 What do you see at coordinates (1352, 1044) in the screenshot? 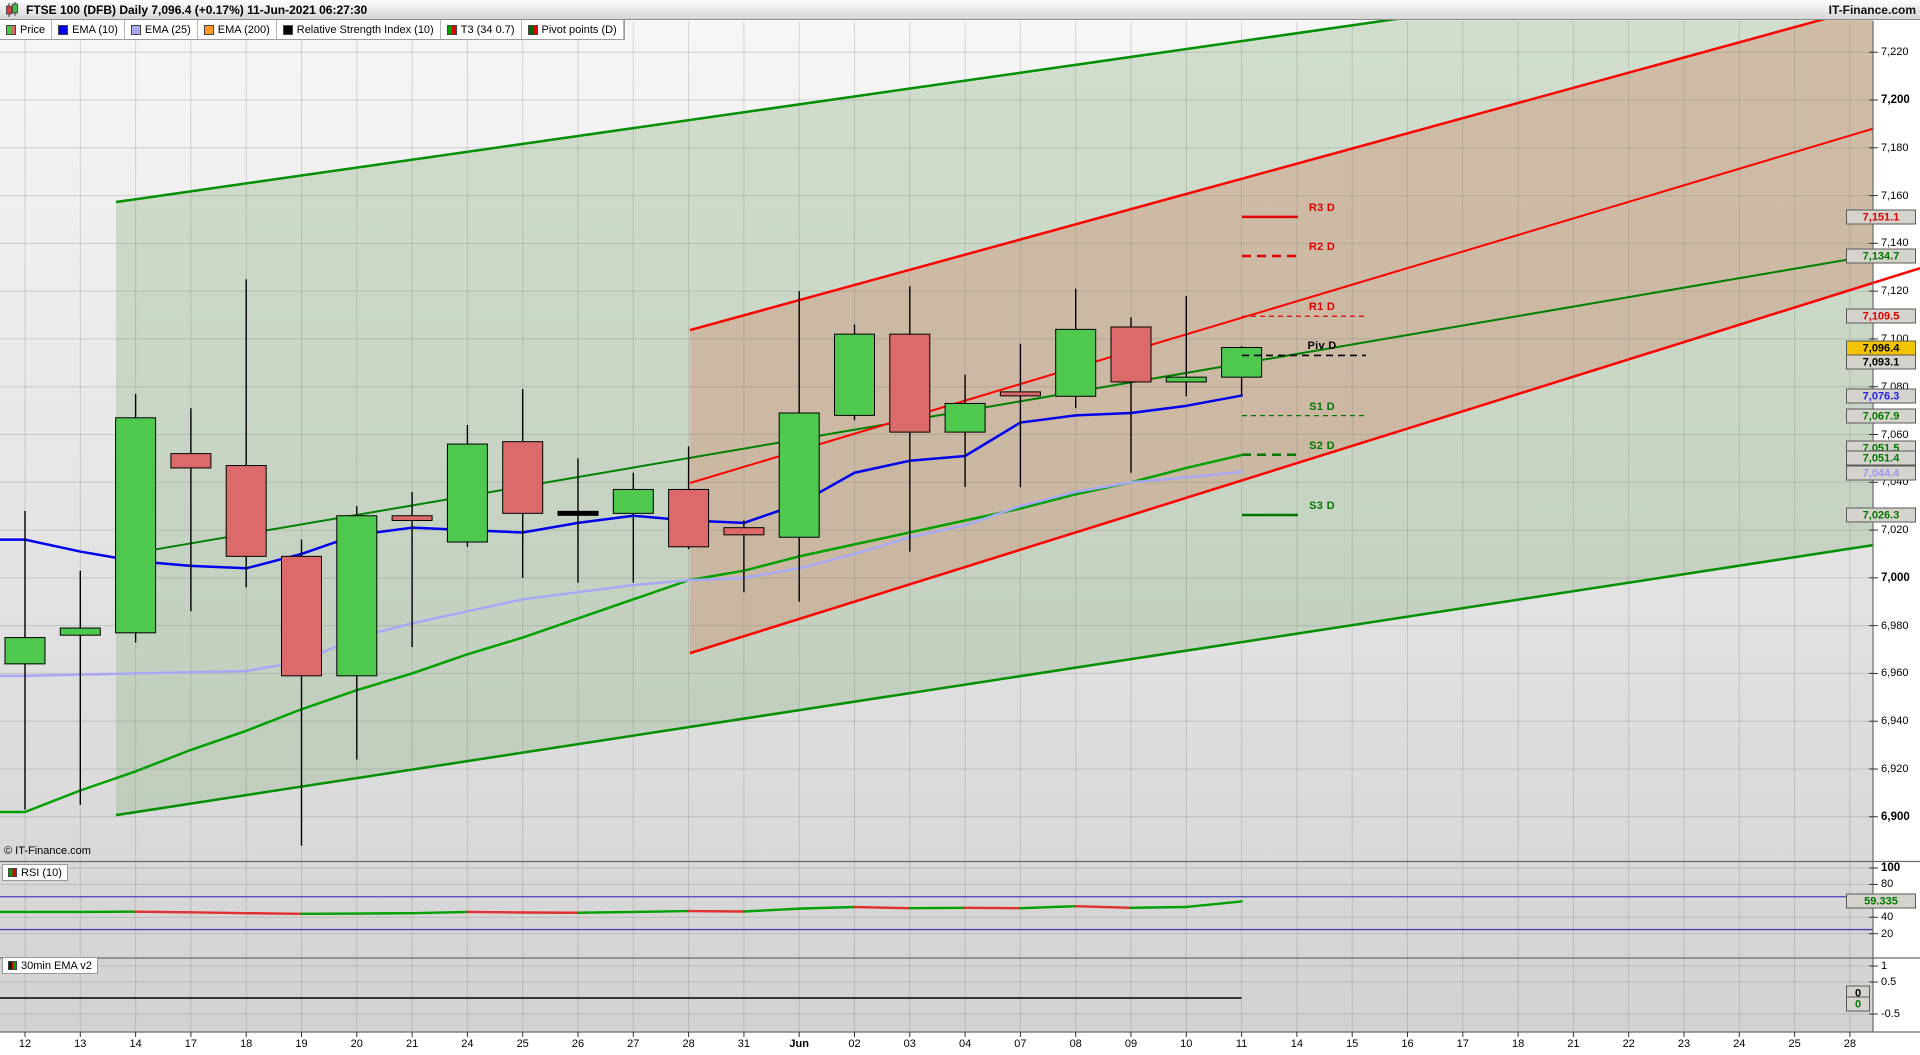
I see `date-axis-label: 15` at bounding box center [1352, 1044].